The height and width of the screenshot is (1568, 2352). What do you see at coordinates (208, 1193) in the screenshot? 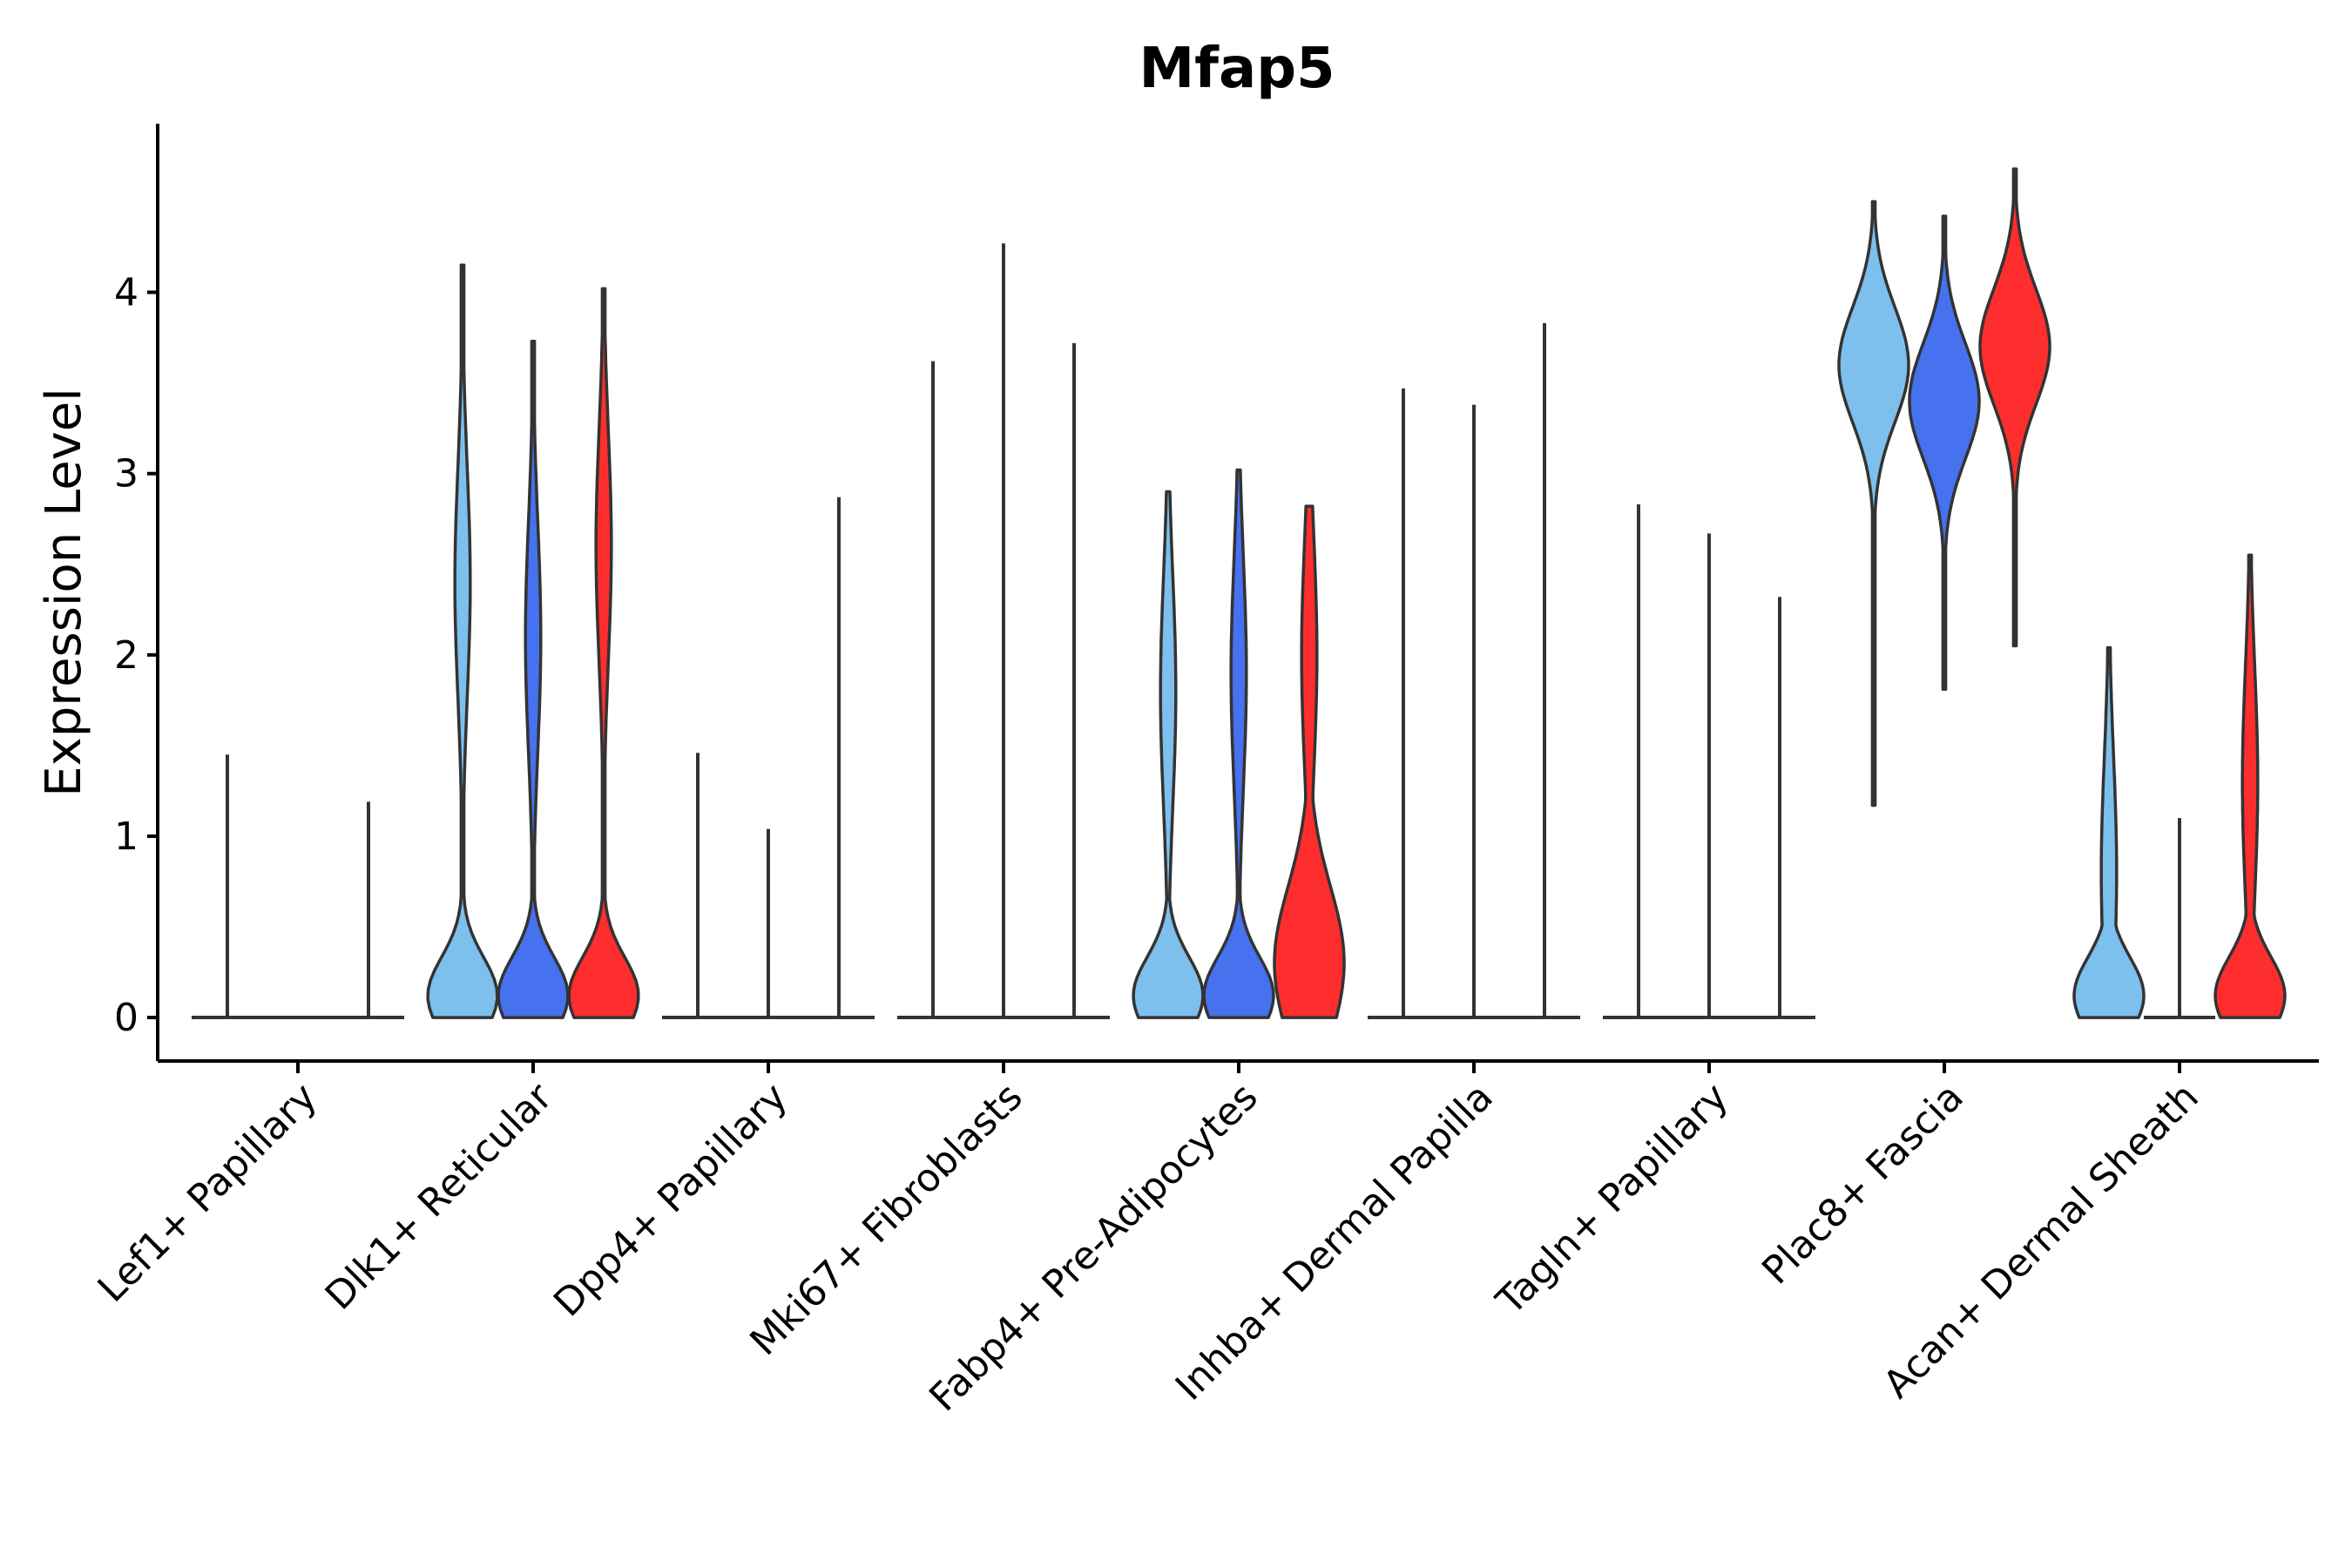
I see `x-tick-label-0: Lef1+ Papillary` at bounding box center [208, 1193].